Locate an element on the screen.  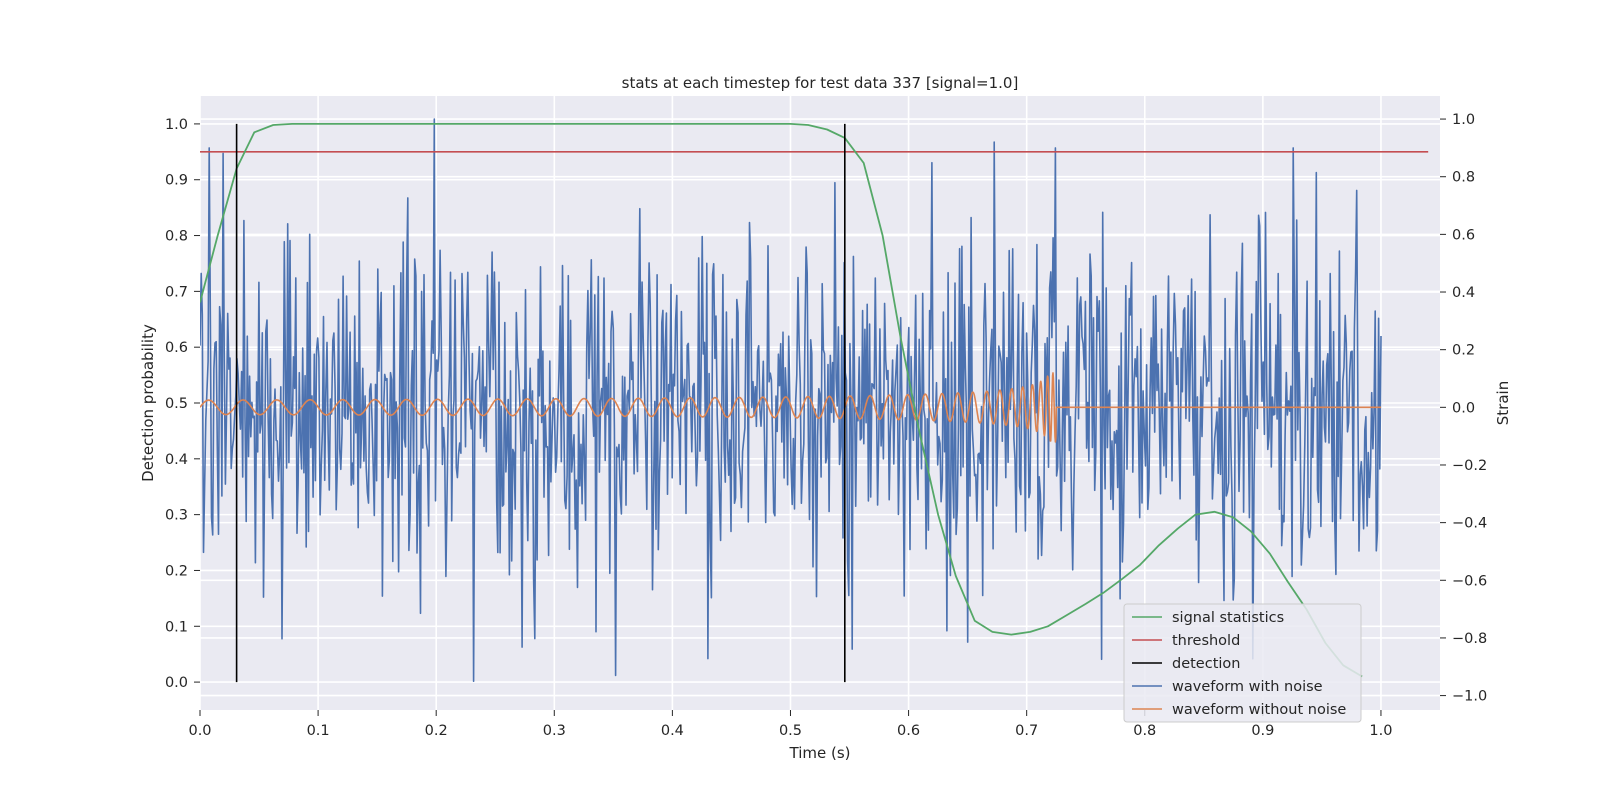
y-axis-label: Detection probability is located at coordinates (148, 403).